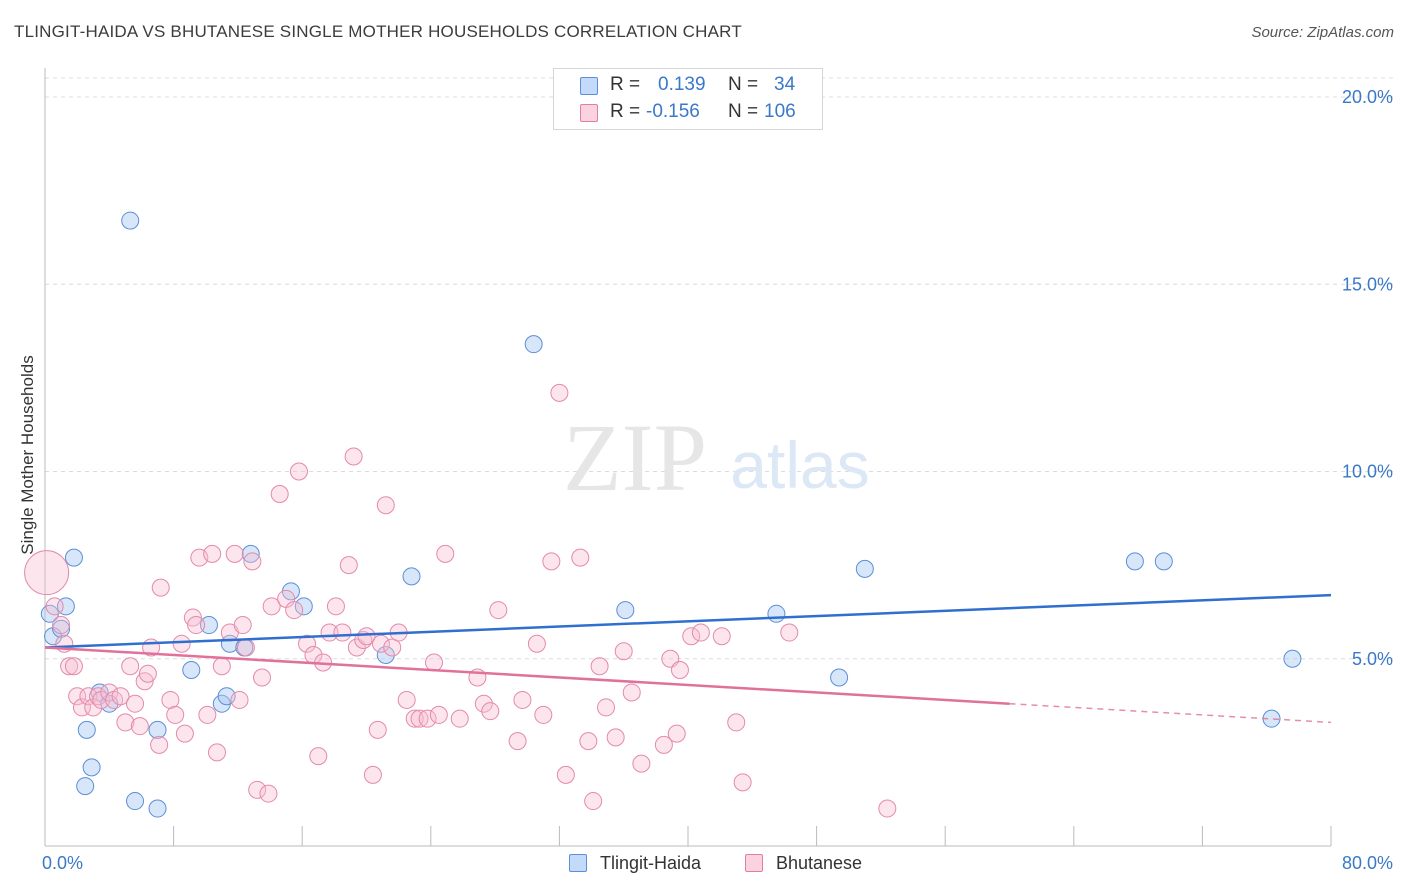 The width and height of the screenshot is (1406, 892). I want to click on correlation-legend: R = 0.139 N = 34 R = -0.156 N = 106, so click(688, 99).